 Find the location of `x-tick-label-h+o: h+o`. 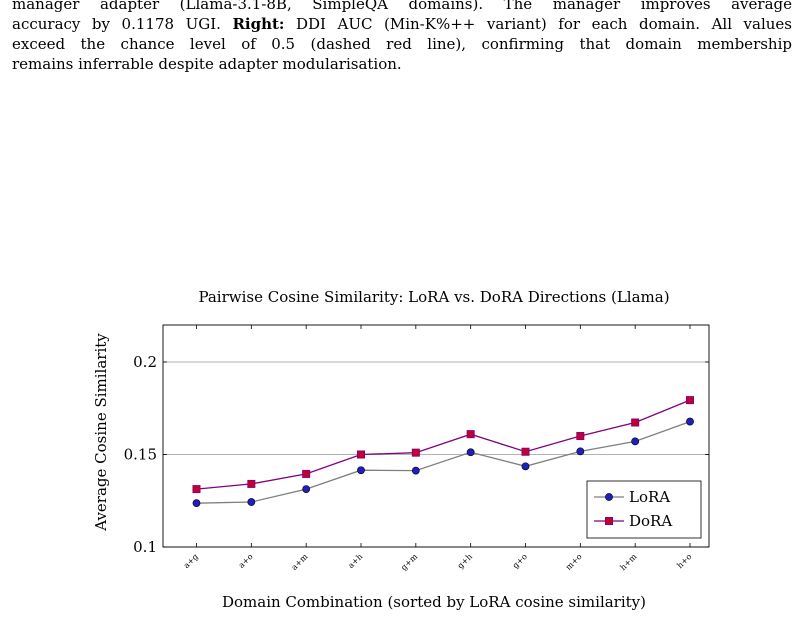

x-tick-label-h+o: h+o is located at coordinates (684, 561).